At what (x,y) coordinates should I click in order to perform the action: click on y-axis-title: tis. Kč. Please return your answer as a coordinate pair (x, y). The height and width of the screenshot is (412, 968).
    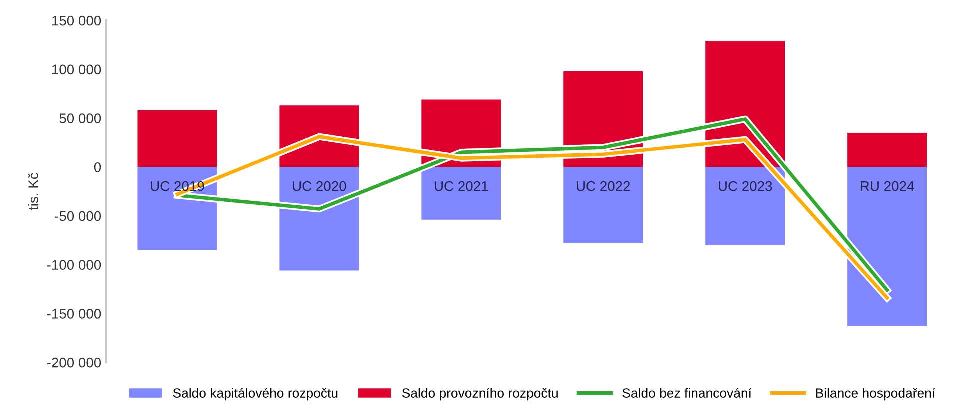
    Looking at the image, I should click on (33, 191).